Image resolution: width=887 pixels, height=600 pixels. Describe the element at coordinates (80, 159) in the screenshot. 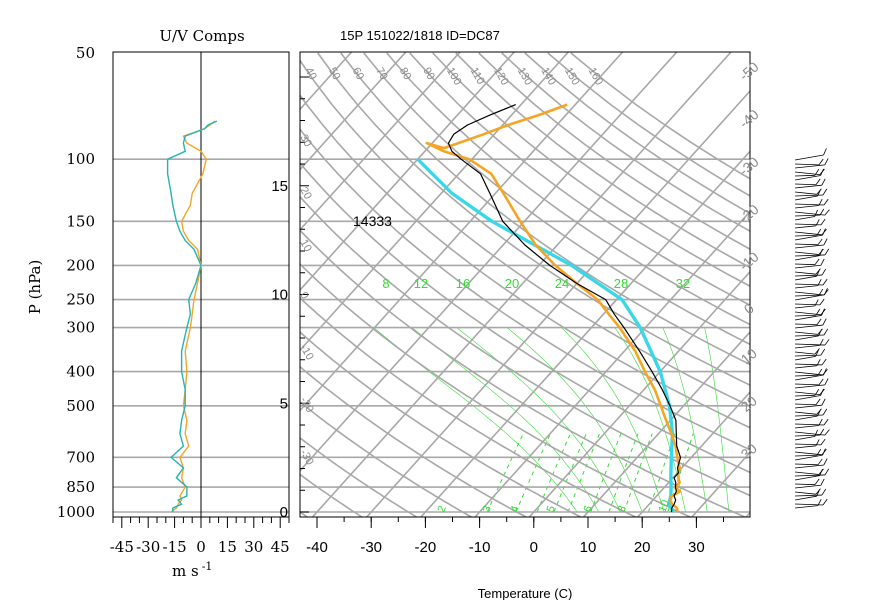

I see `pressure-tick-label: 100` at that location.